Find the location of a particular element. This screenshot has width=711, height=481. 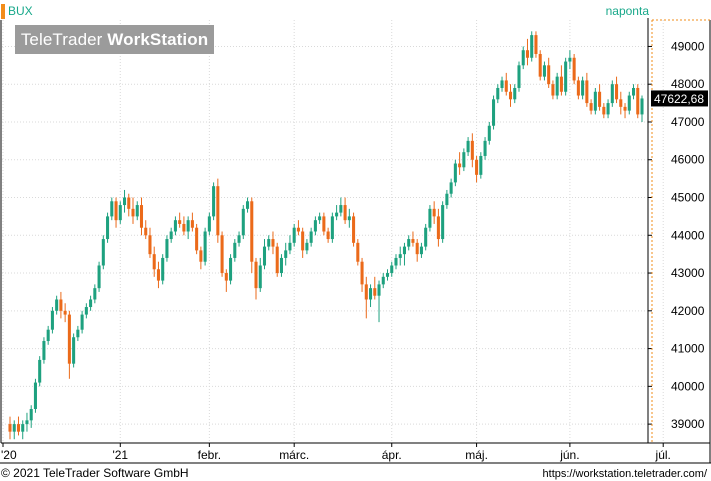

y-tick-label: 41000 is located at coordinates (688, 349).